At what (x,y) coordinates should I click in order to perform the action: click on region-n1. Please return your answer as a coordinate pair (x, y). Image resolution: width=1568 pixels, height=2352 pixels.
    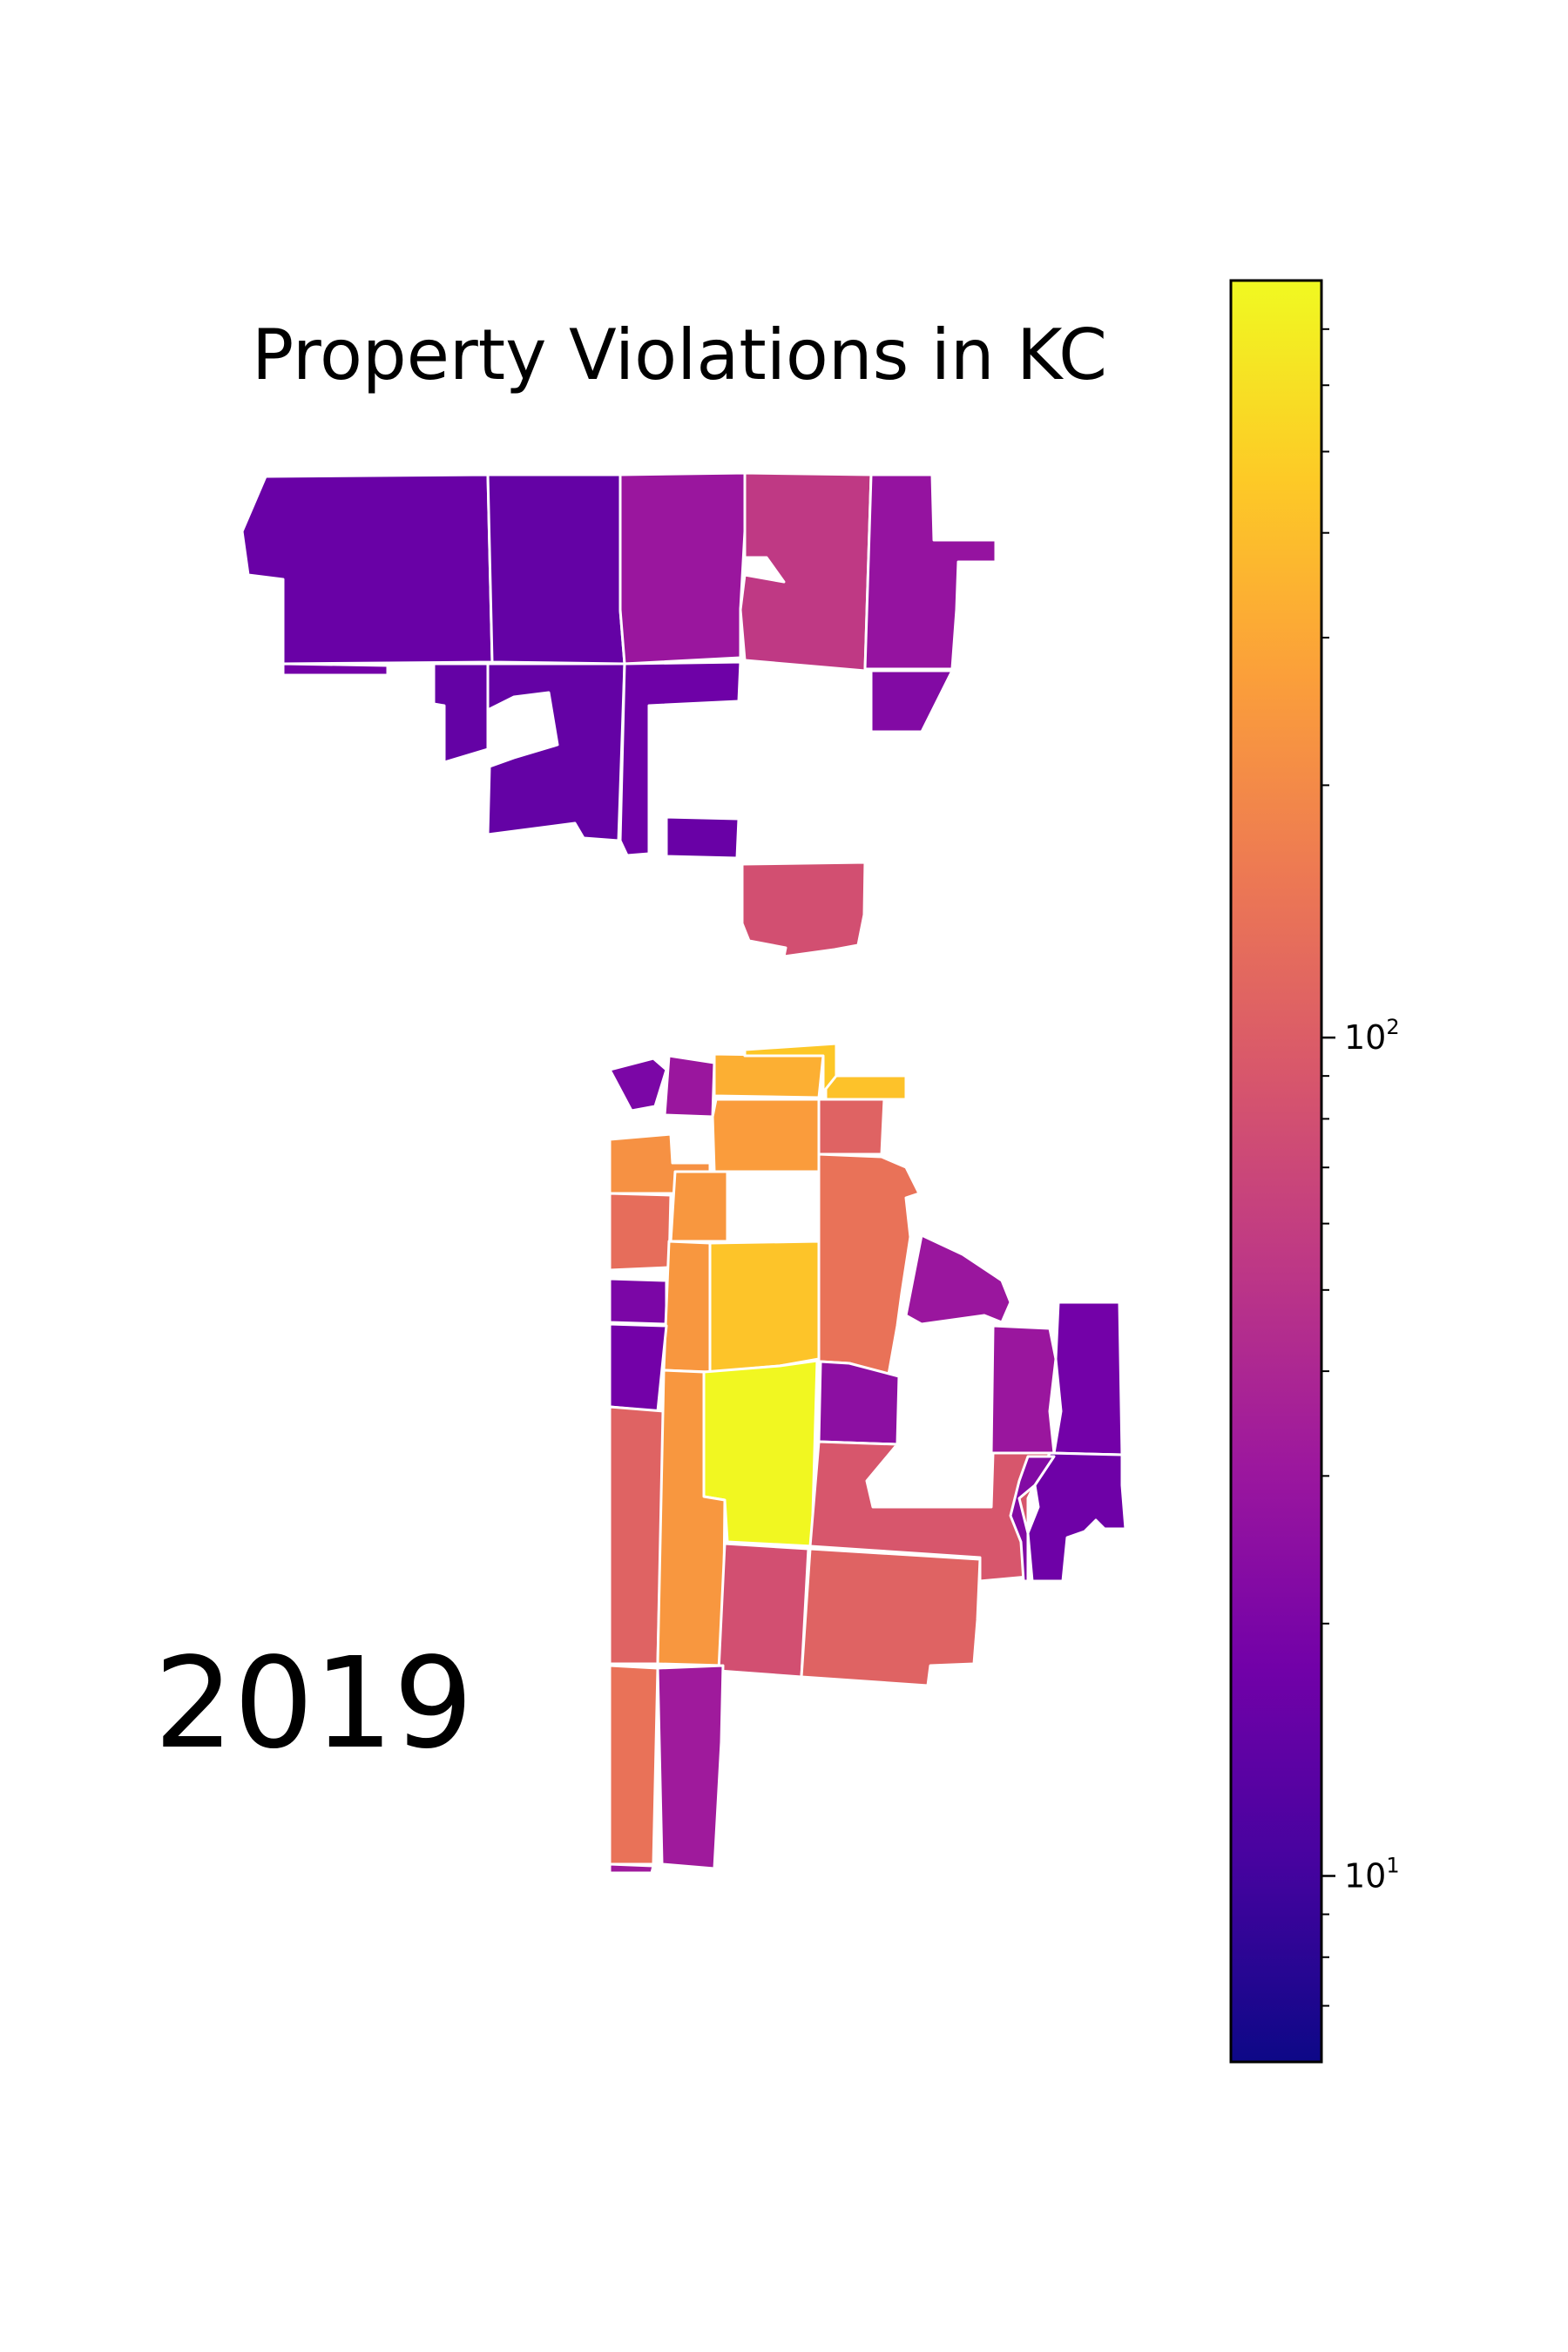
    Looking at the image, I should click on (367, 569).